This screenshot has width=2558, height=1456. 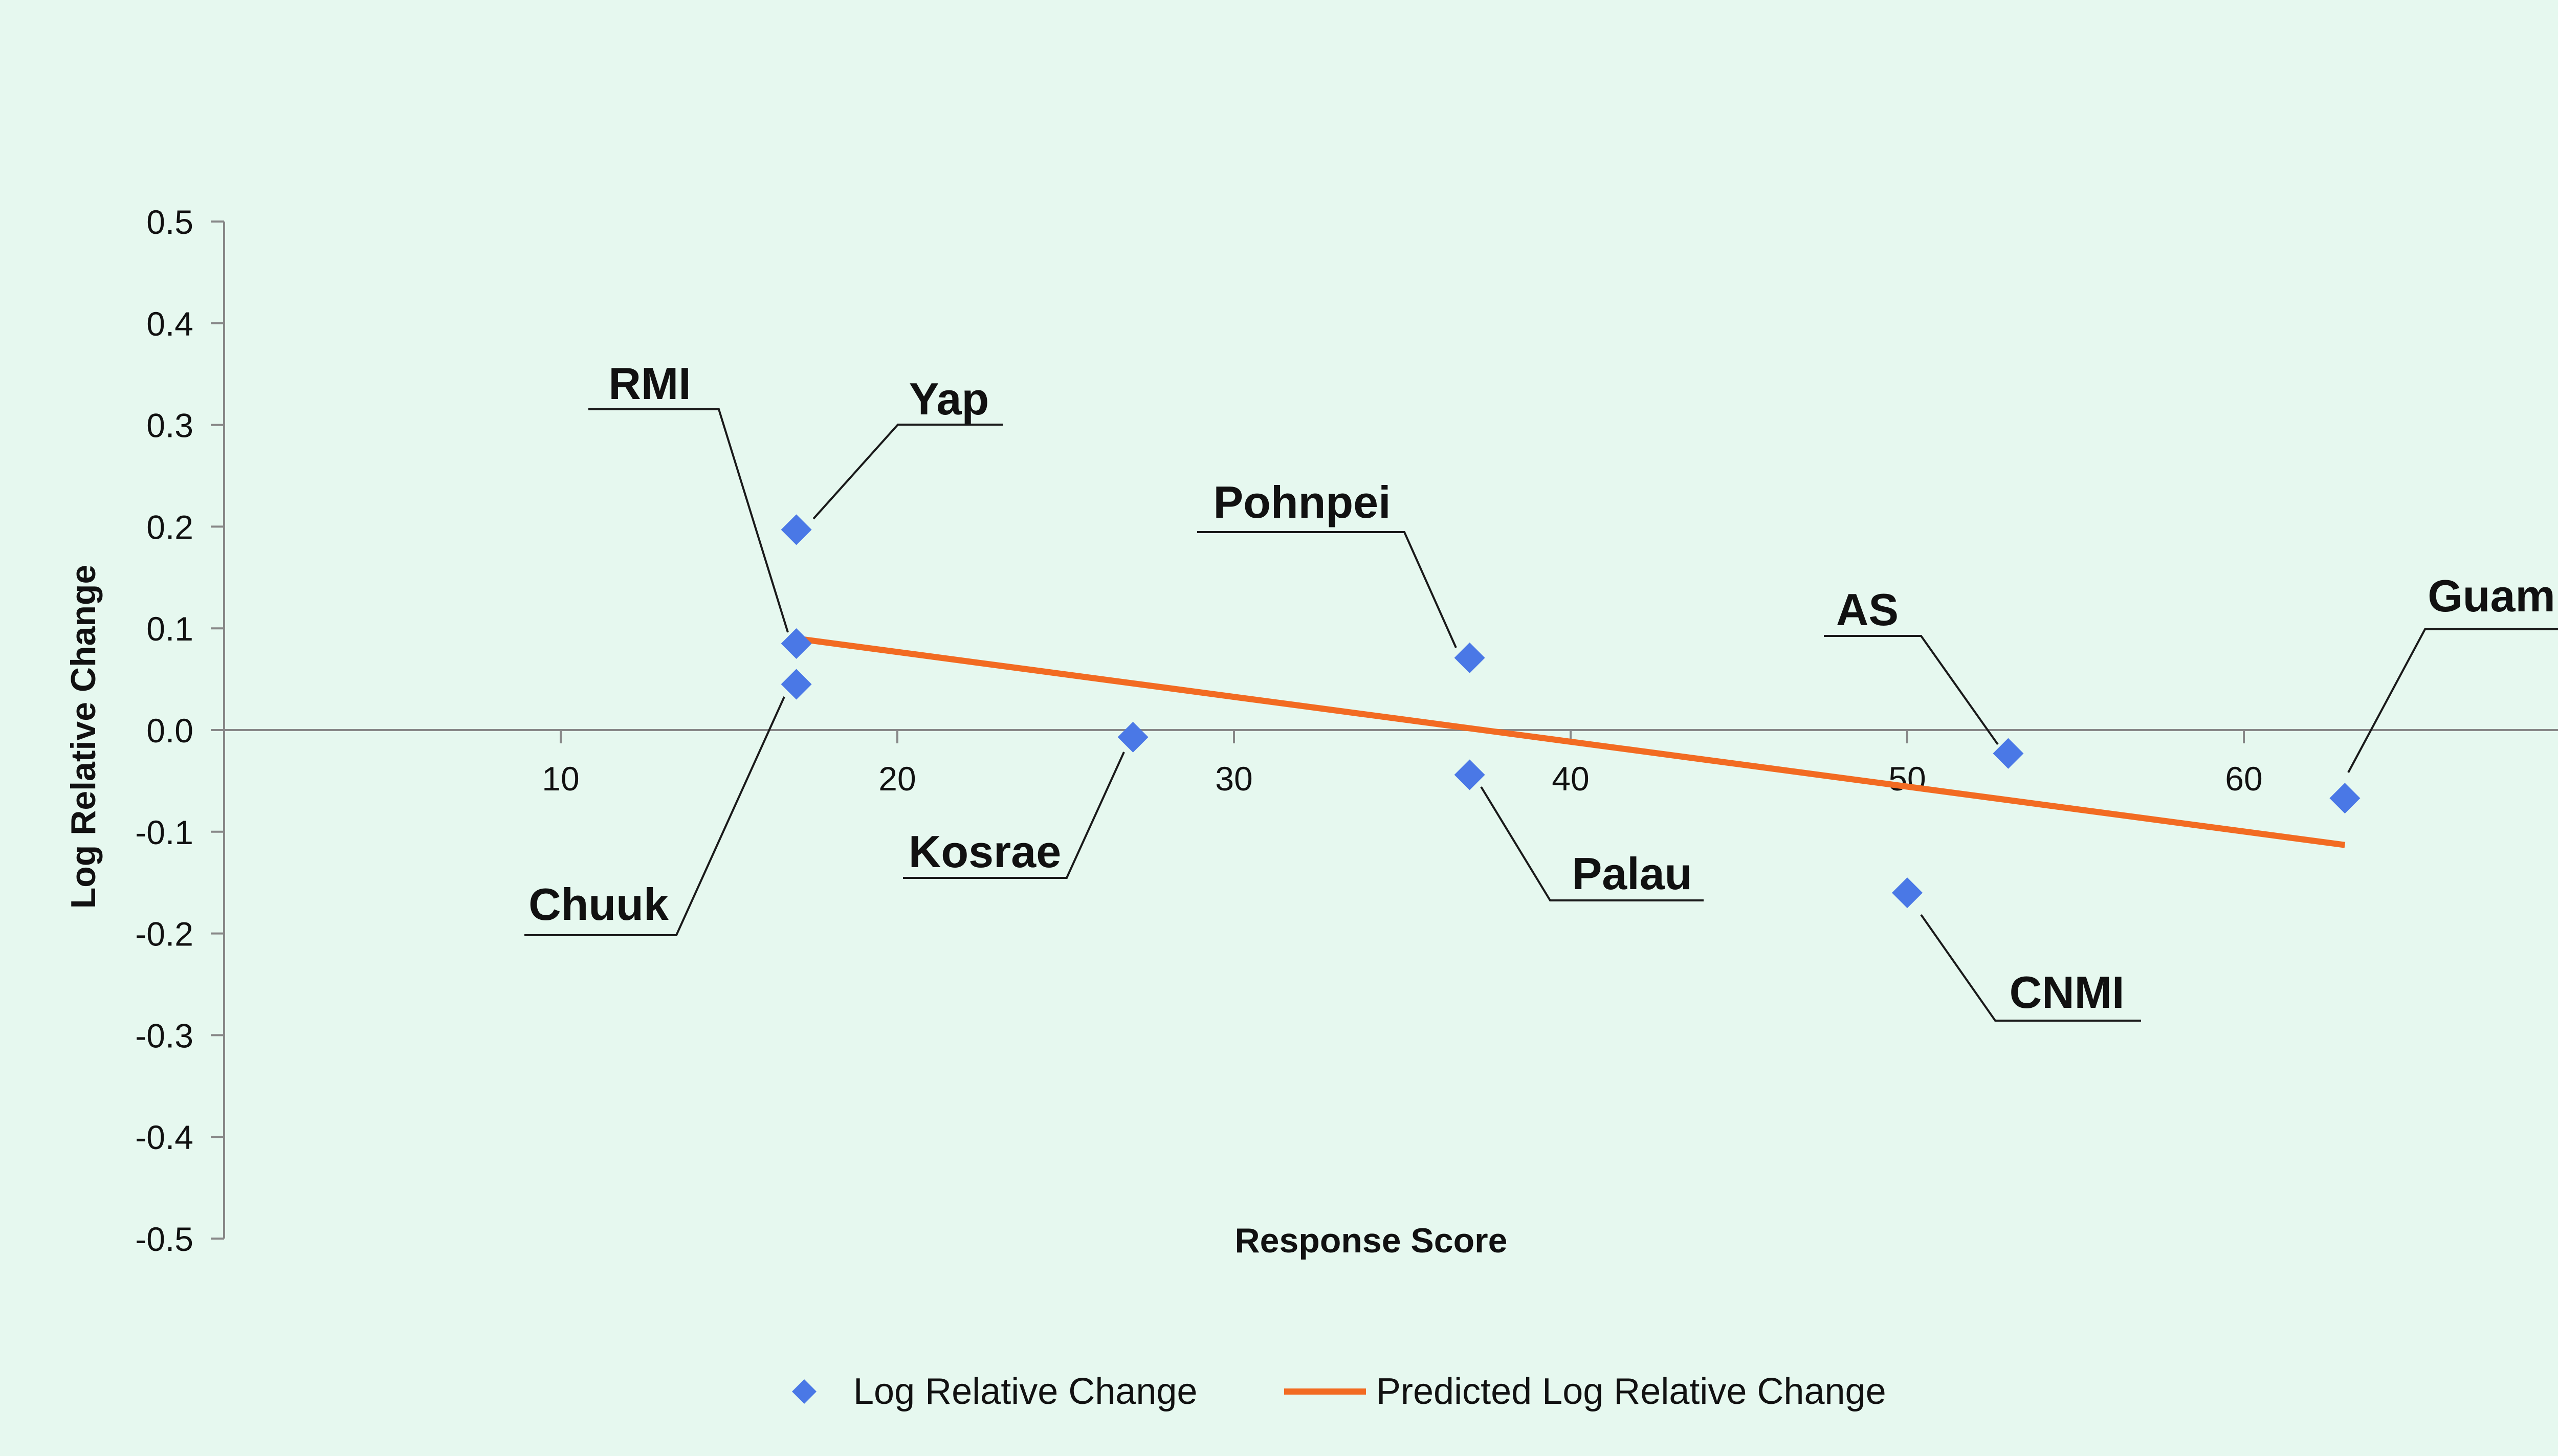 I want to click on data-point-guam, so click(x=2345, y=798).